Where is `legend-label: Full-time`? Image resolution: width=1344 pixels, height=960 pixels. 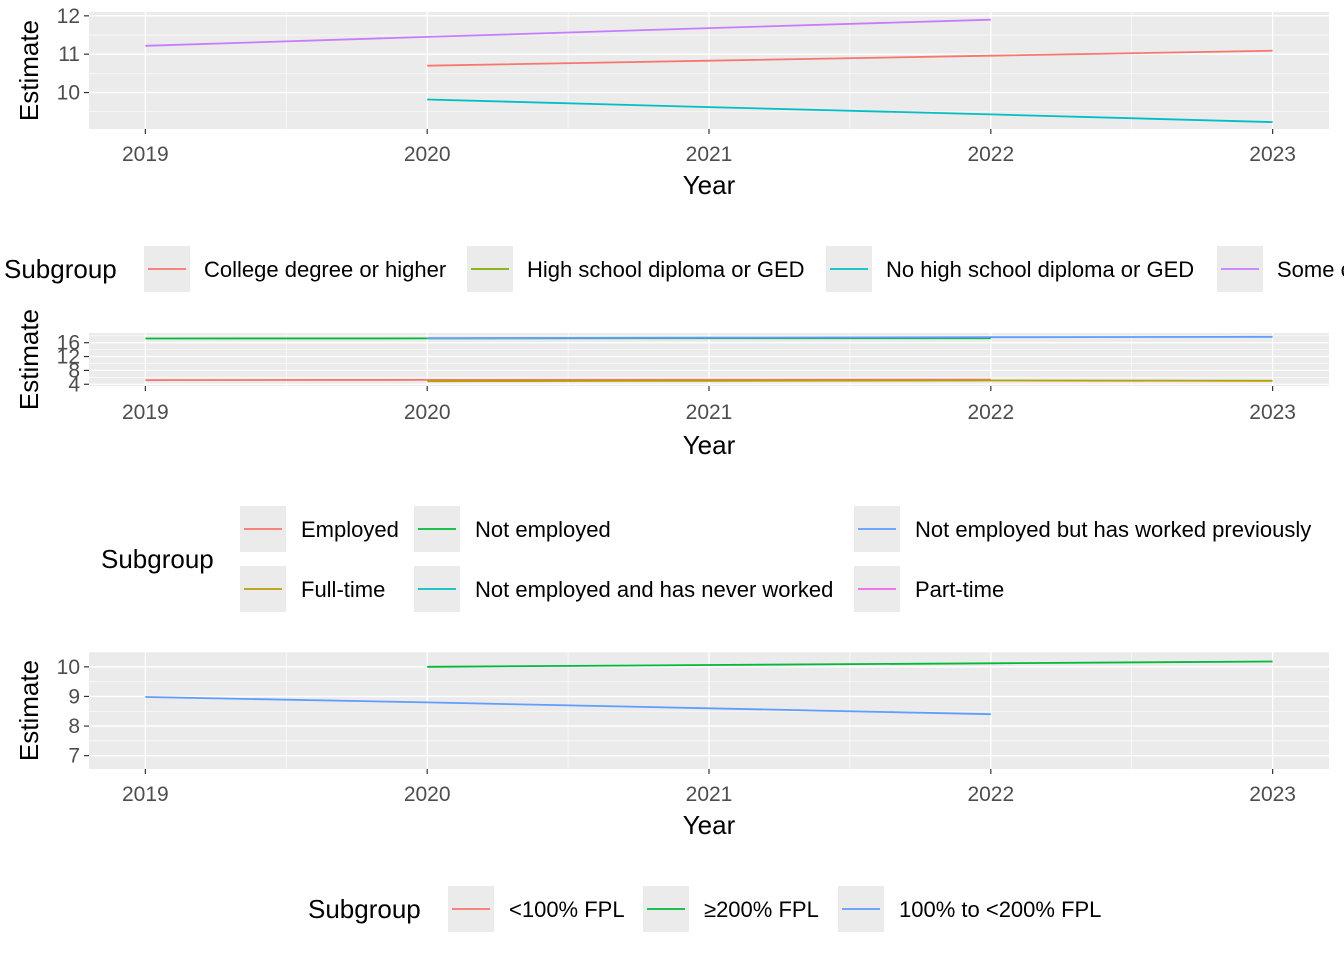 legend-label: Full-time is located at coordinates (343, 589).